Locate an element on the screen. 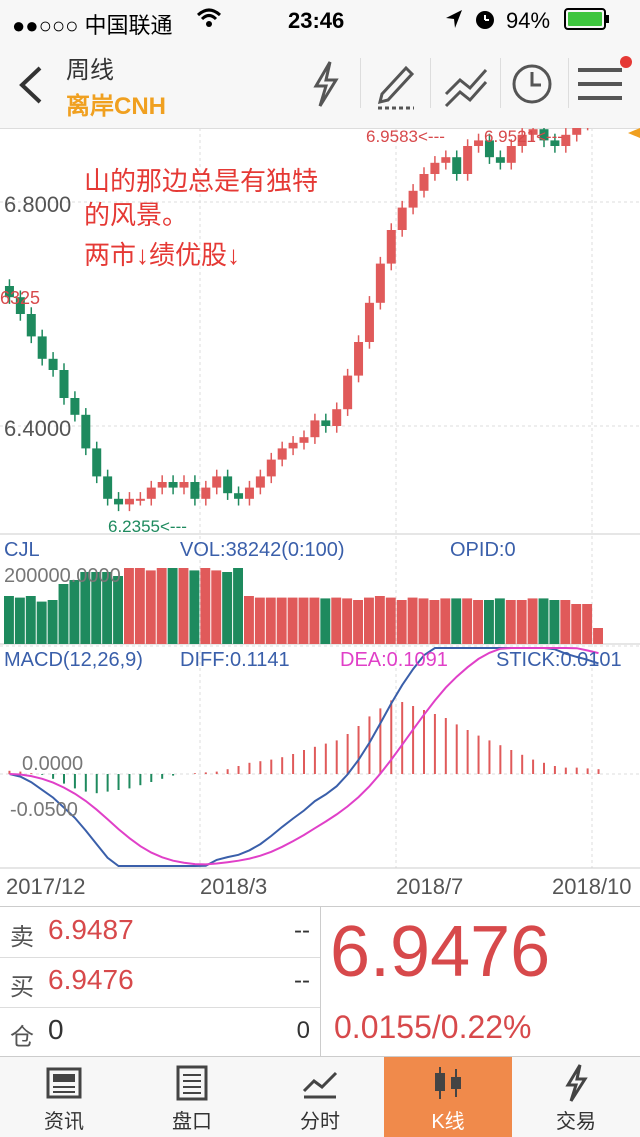  lightning-icon is located at coordinates (326, 84).